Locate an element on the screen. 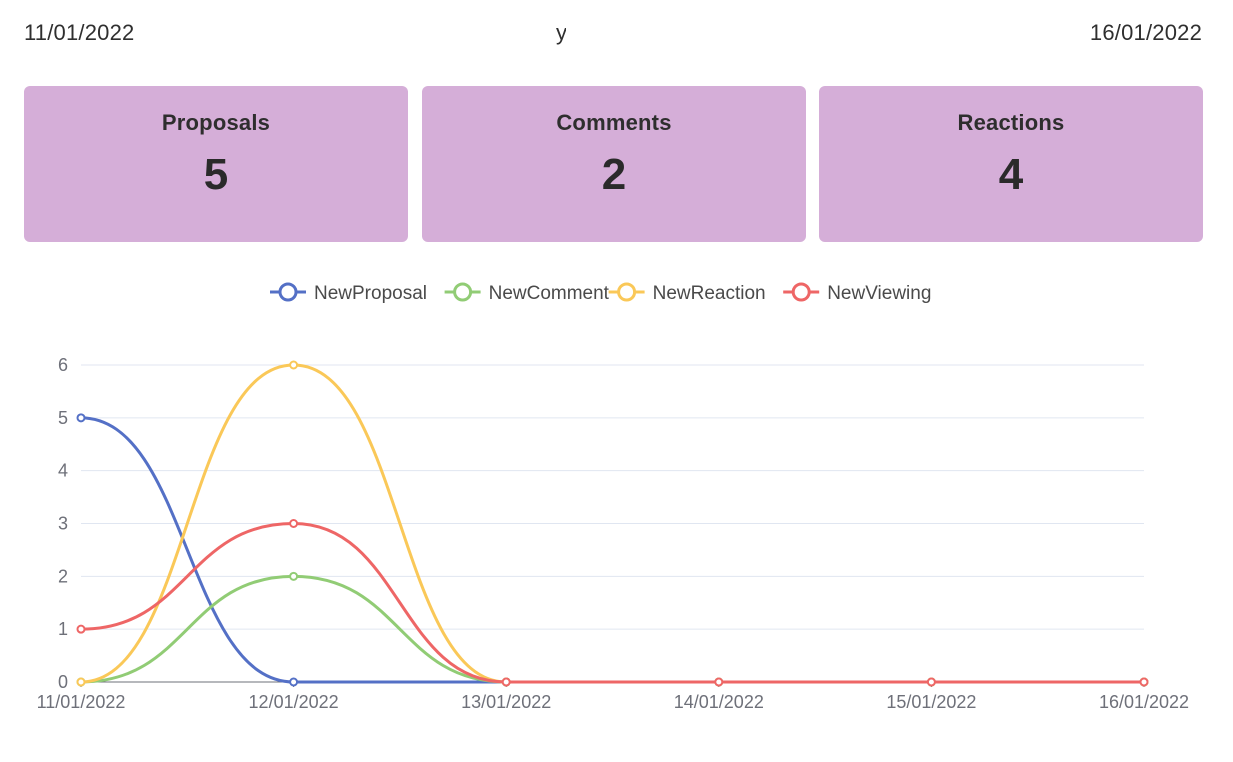 The height and width of the screenshot is (762, 1233). y-tick-label: 3 is located at coordinates (63, 524).